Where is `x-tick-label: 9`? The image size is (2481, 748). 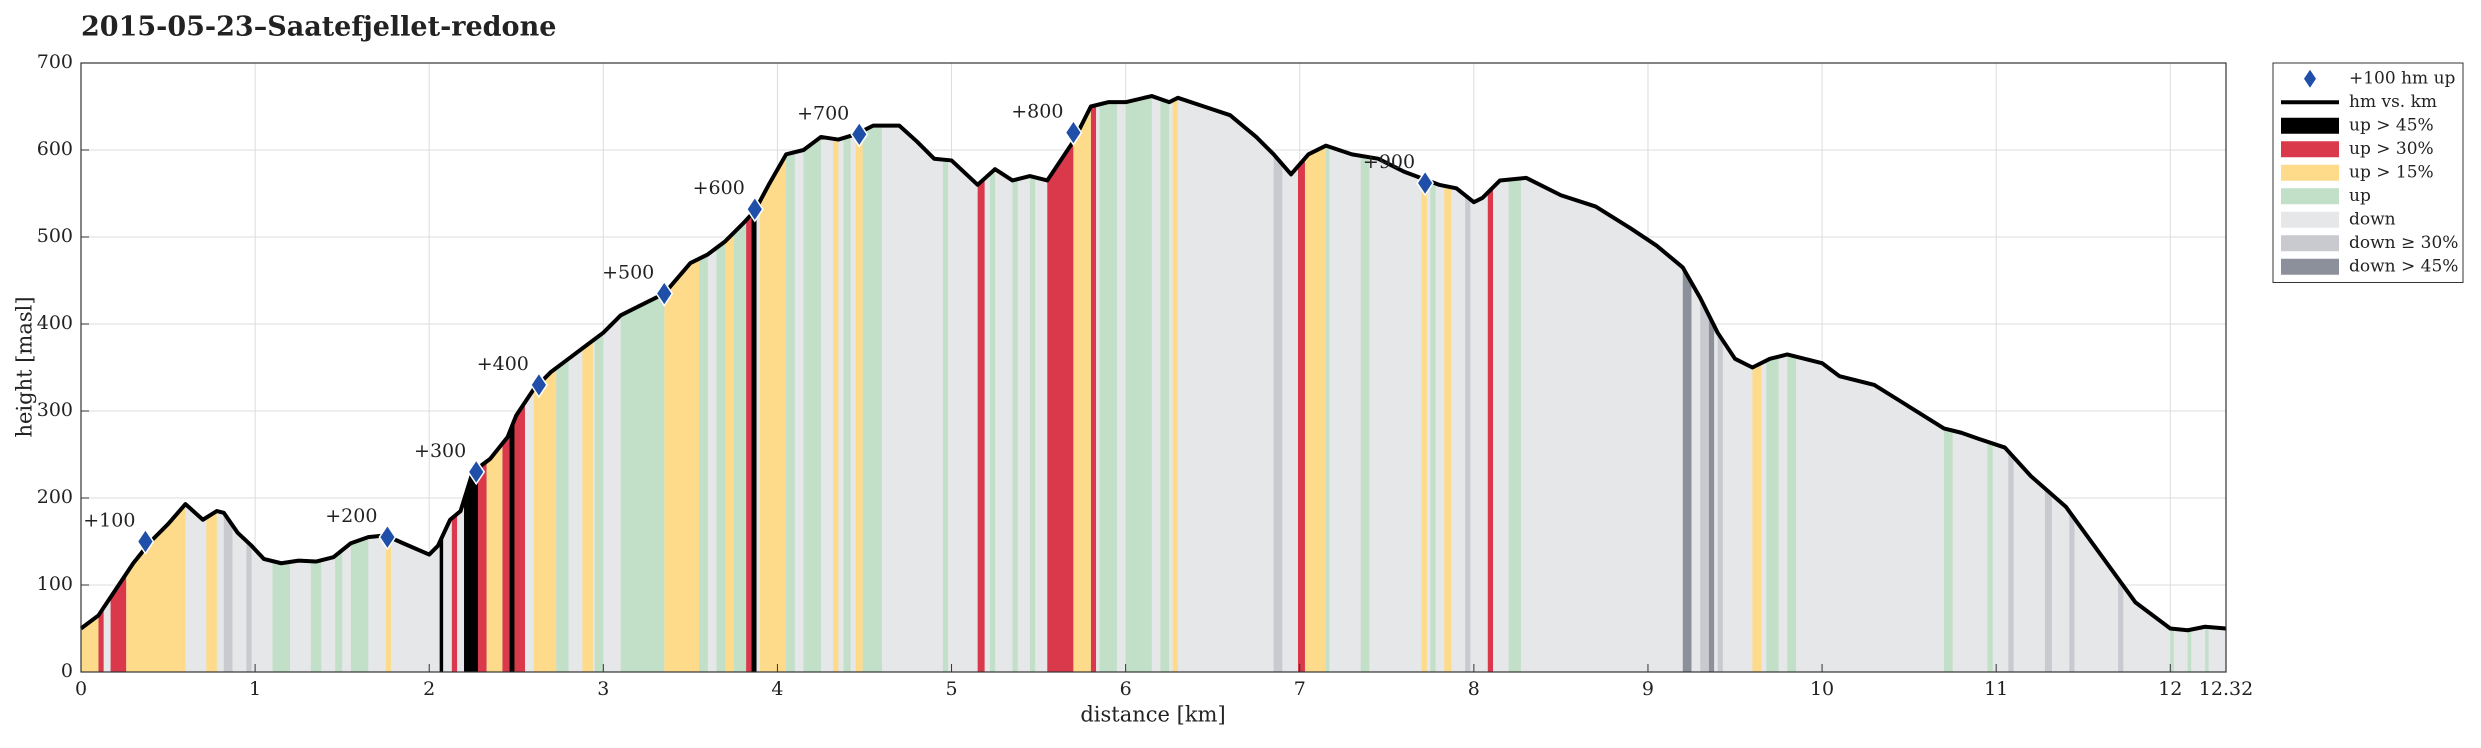
x-tick-label: 9 is located at coordinates (1648, 689).